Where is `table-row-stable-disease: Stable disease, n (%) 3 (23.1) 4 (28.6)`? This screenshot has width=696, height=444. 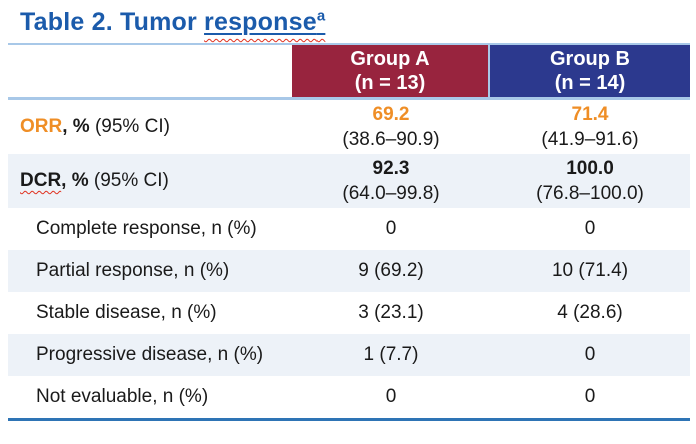 table-row-stable-disease: Stable disease, n (%) 3 (23.1) 4 (28.6) is located at coordinates (349, 313).